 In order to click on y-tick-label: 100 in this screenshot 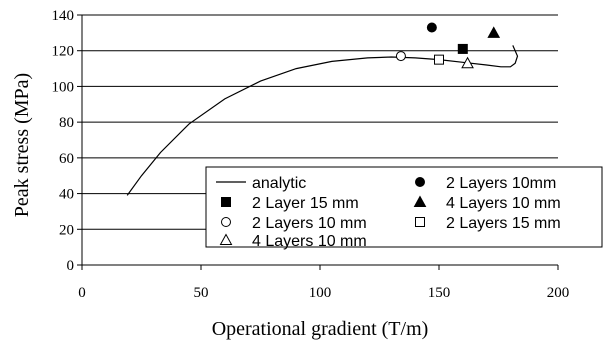, I will do `click(63, 87)`.